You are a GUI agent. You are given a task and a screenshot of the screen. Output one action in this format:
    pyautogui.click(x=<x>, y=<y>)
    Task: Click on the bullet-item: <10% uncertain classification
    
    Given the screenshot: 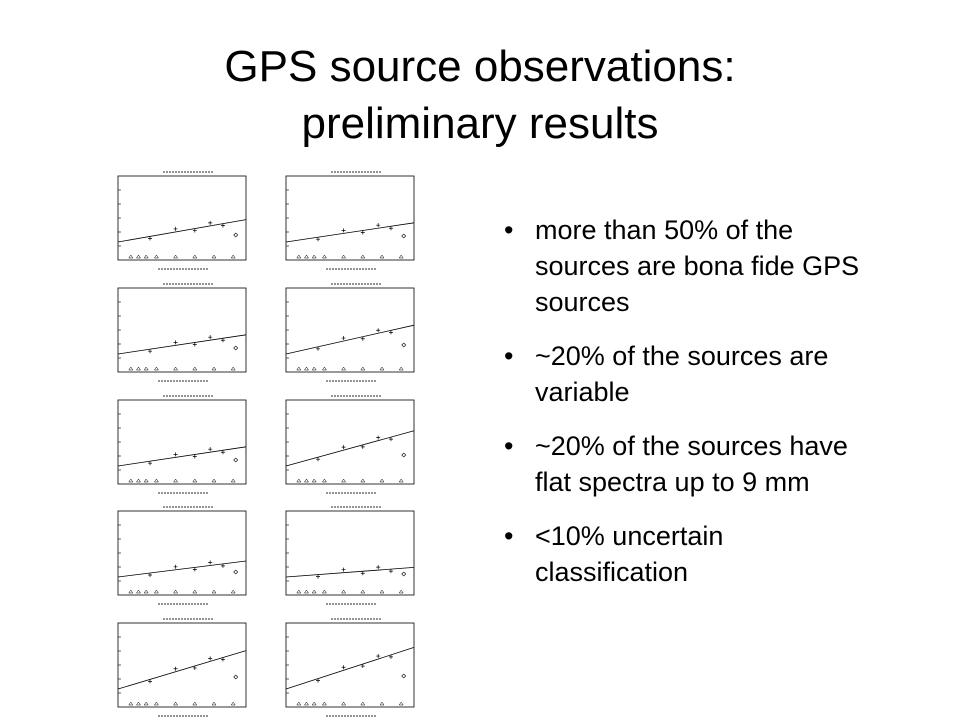 What is the action you would take?
    pyautogui.click(x=690, y=554)
    